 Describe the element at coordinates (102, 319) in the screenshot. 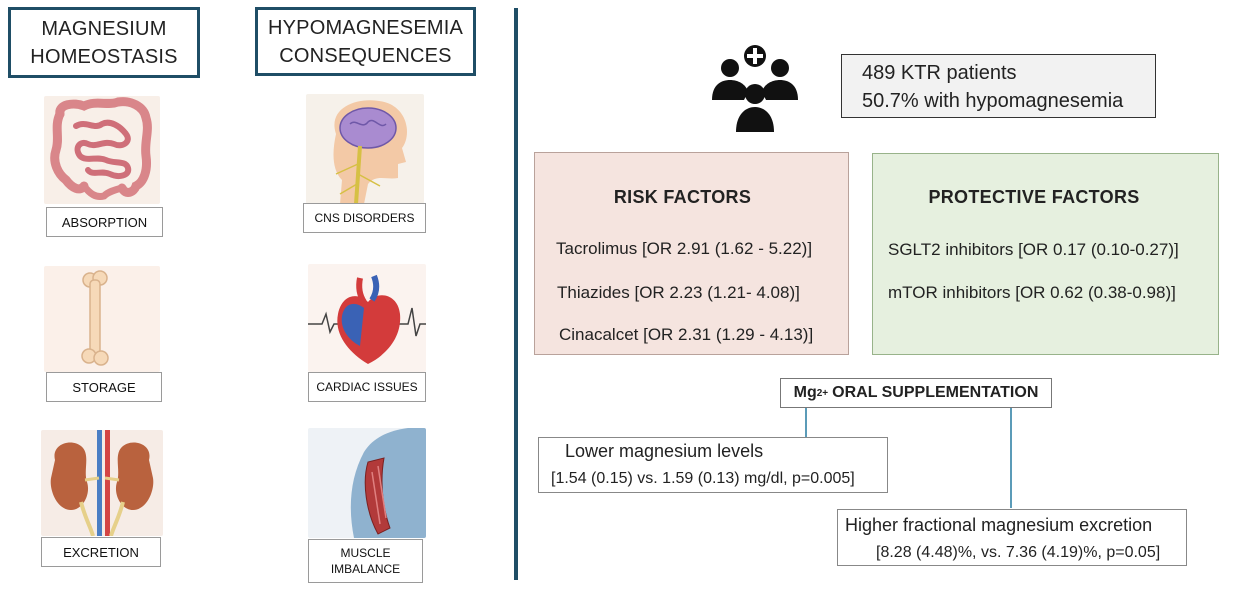

I see `bone-icon` at that location.